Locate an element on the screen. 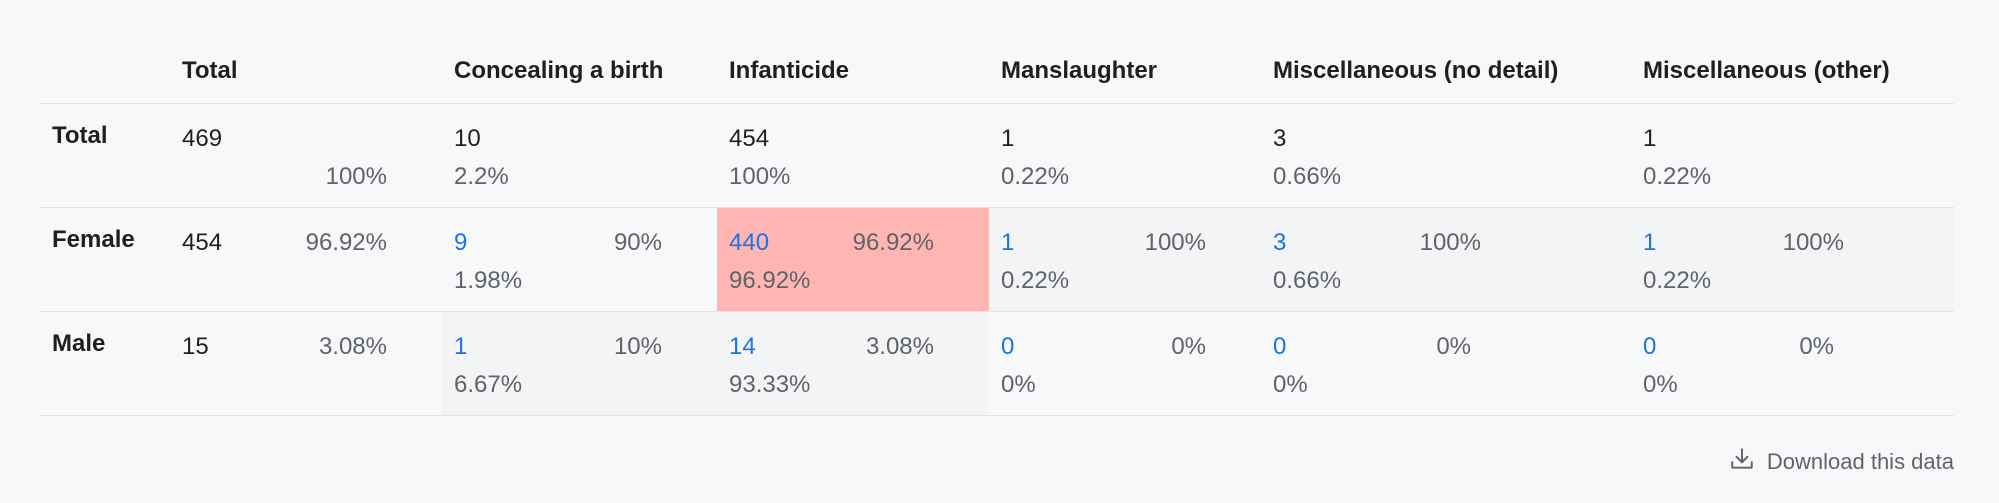 The width and height of the screenshot is (1999, 503). cell-column-percent: 96.92% is located at coordinates (770, 280).